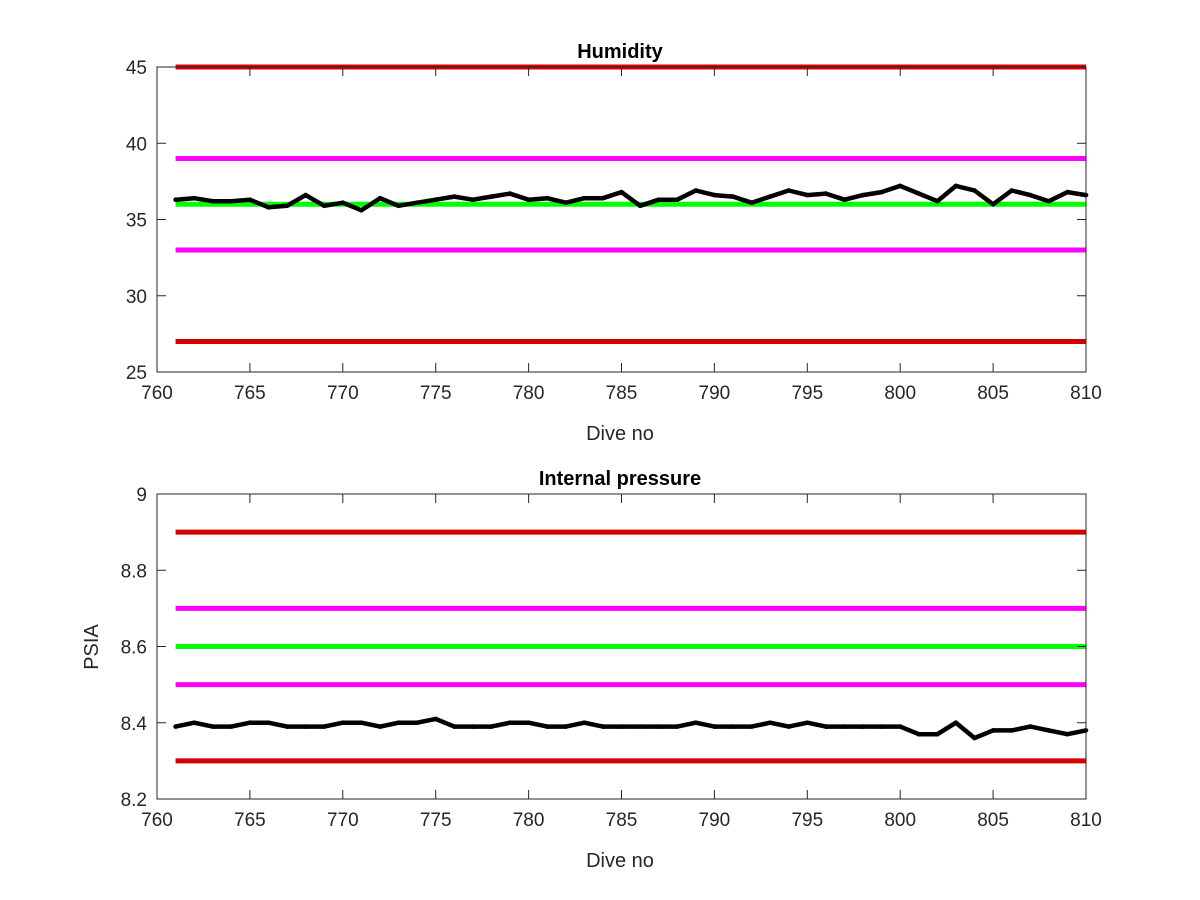 The width and height of the screenshot is (1200, 900). I want to click on y-tick-label: 8.6, so click(134, 648).